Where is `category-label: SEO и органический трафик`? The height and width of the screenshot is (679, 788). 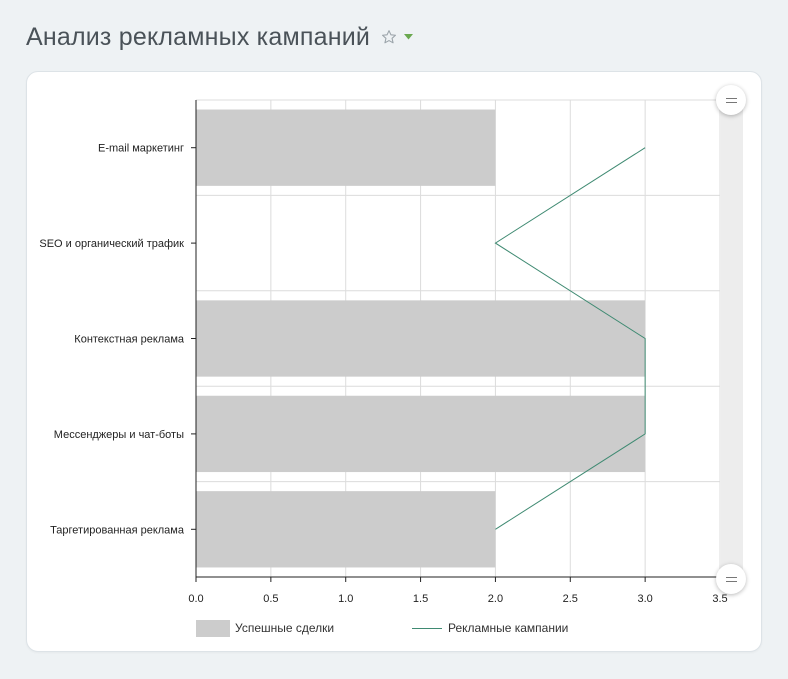 category-label: SEO и органический трафик is located at coordinates (111, 244).